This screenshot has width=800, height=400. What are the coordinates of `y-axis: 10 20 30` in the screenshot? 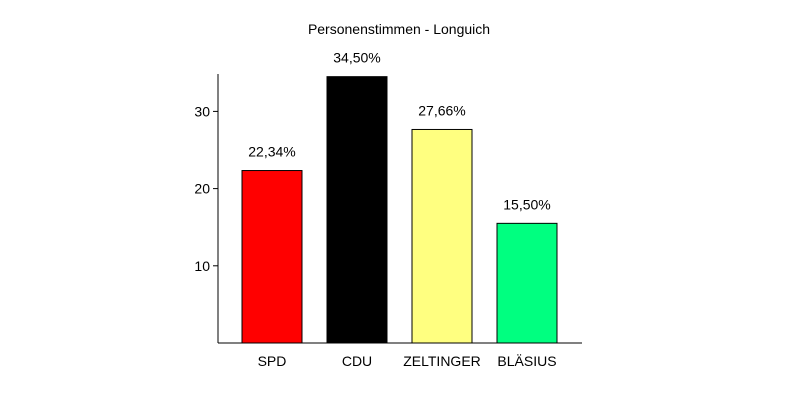 It's located at (206, 208).